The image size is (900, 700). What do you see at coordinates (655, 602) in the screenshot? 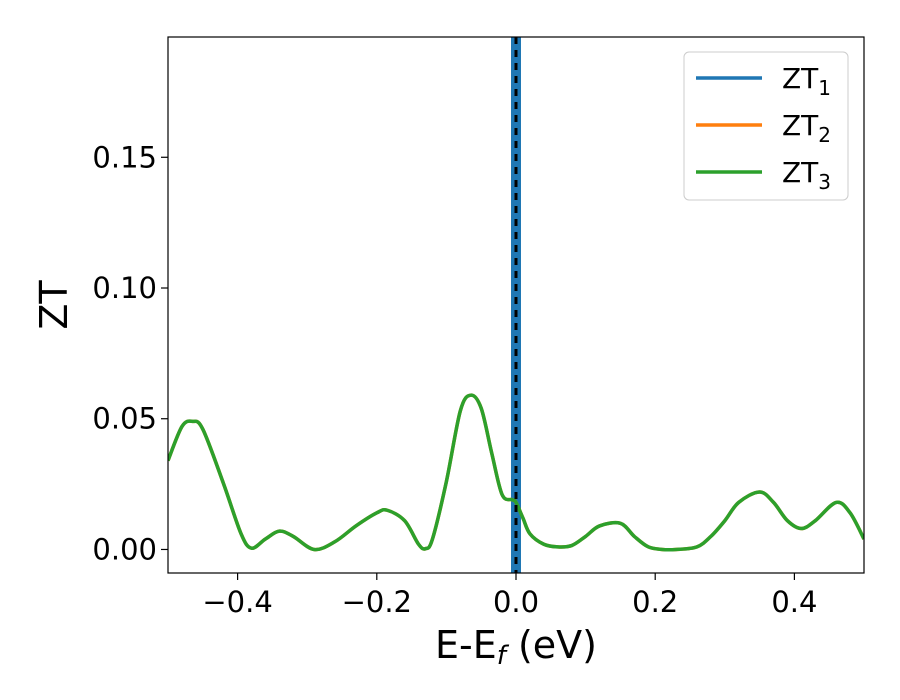
I see `x-tick-label: 0.2` at bounding box center [655, 602].